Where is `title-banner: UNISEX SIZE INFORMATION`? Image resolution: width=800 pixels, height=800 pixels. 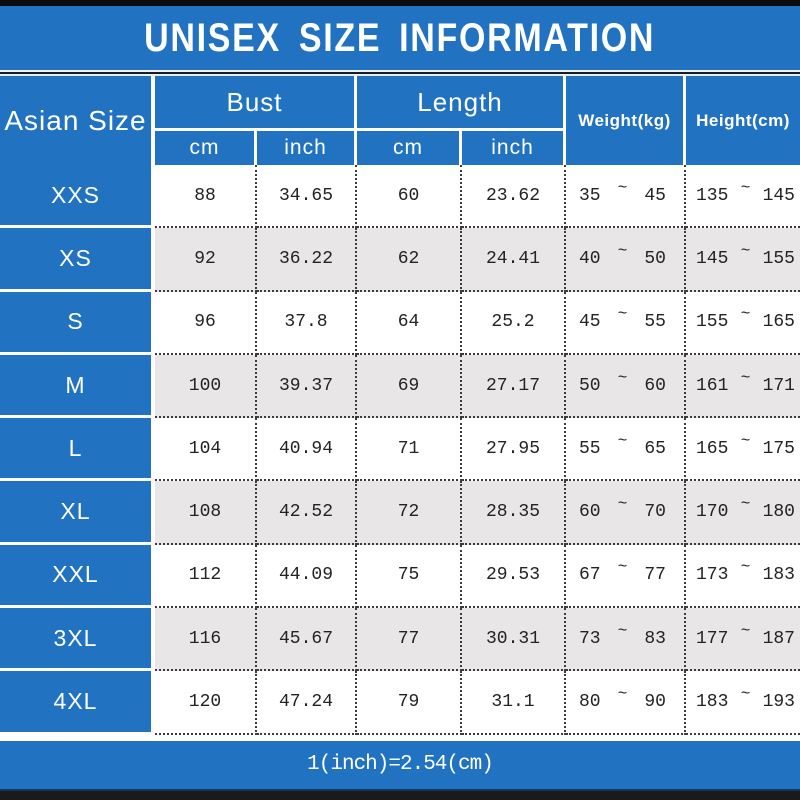 title-banner: UNISEX SIZE INFORMATION is located at coordinates (400, 38).